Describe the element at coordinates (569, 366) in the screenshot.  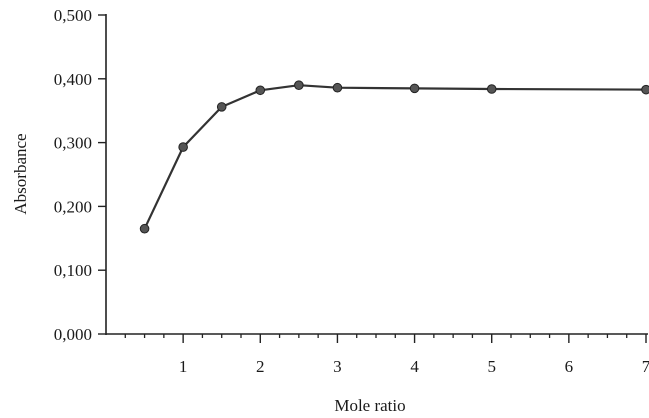
I see `x-tick-label: 6` at that location.